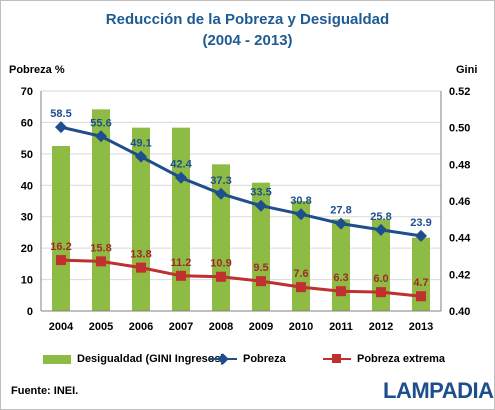 The width and height of the screenshot is (495, 410). I want to click on left-tick-label: 50, so click(27, 155).